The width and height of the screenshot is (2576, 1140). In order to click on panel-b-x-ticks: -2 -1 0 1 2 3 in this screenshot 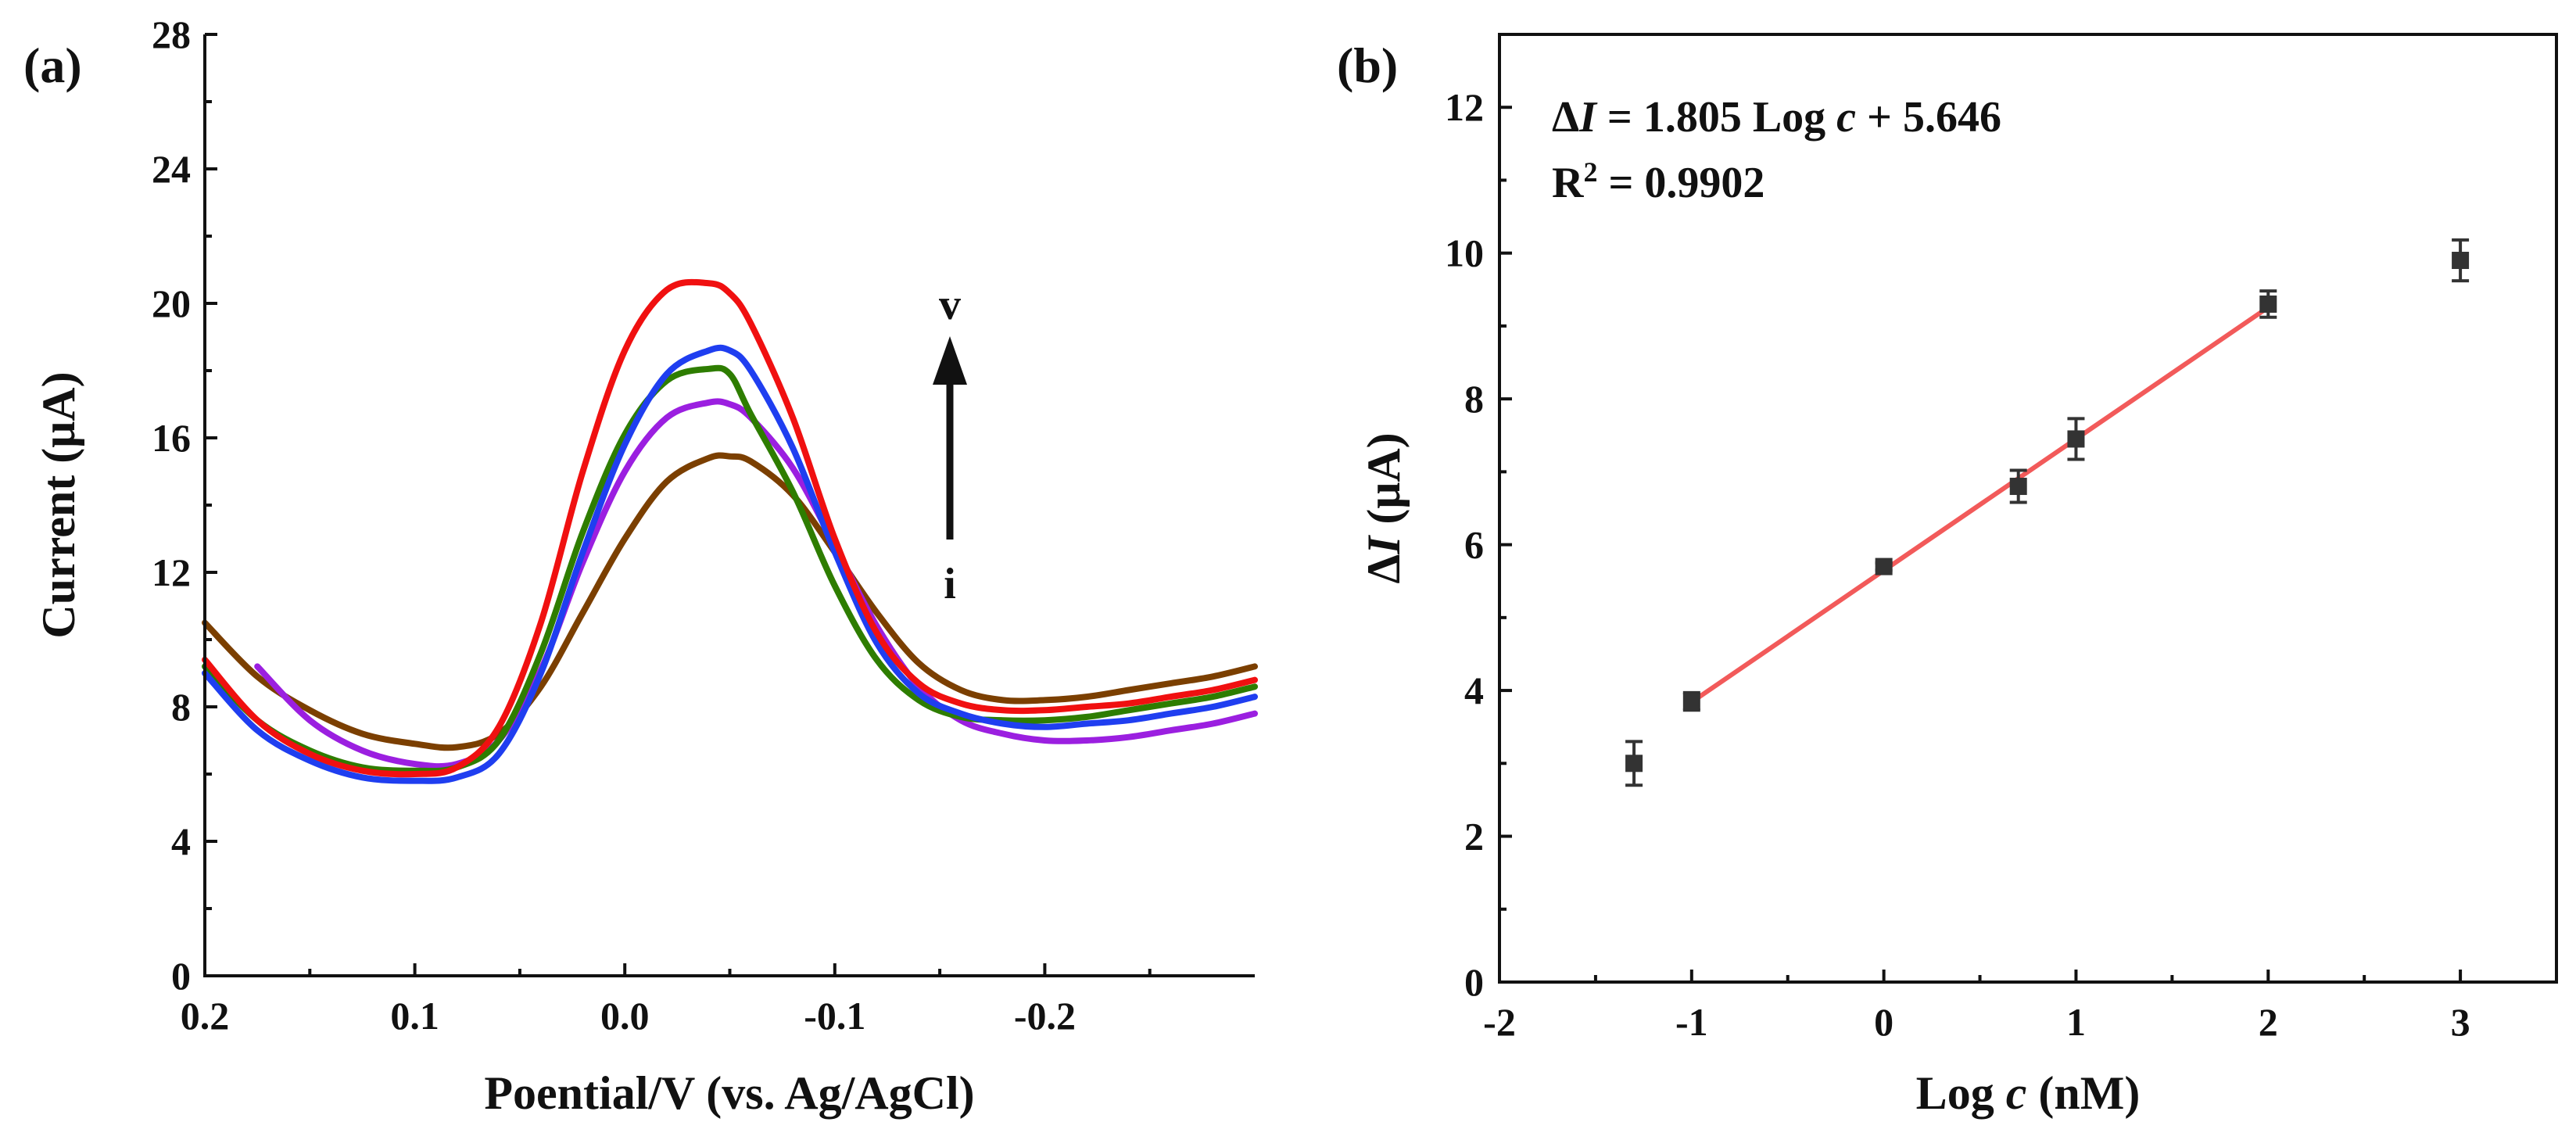, I will do `click(2020, 1007)`.